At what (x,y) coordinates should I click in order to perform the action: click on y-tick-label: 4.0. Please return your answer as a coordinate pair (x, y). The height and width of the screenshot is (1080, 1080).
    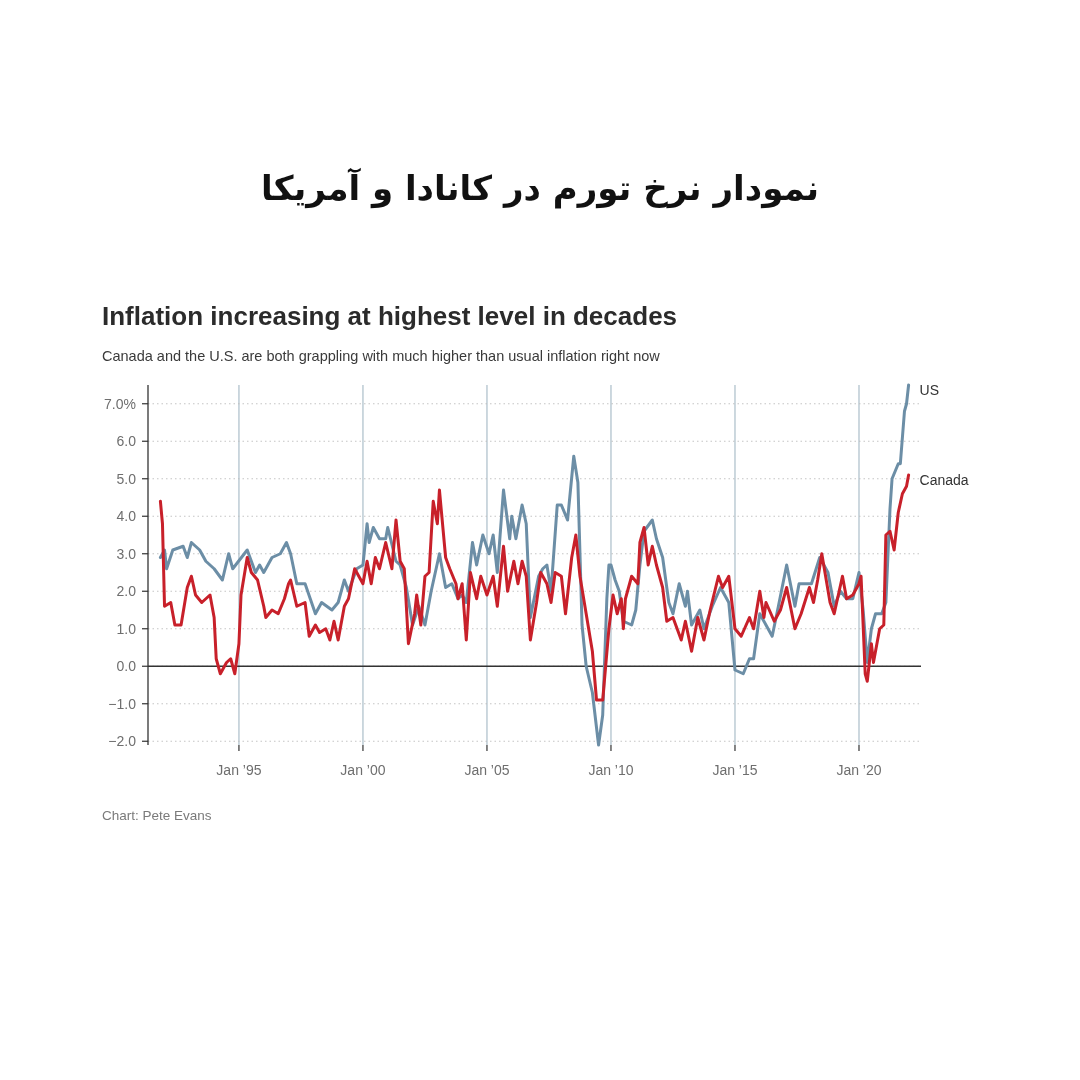
    Looking at the image, I should click on (126, 516).